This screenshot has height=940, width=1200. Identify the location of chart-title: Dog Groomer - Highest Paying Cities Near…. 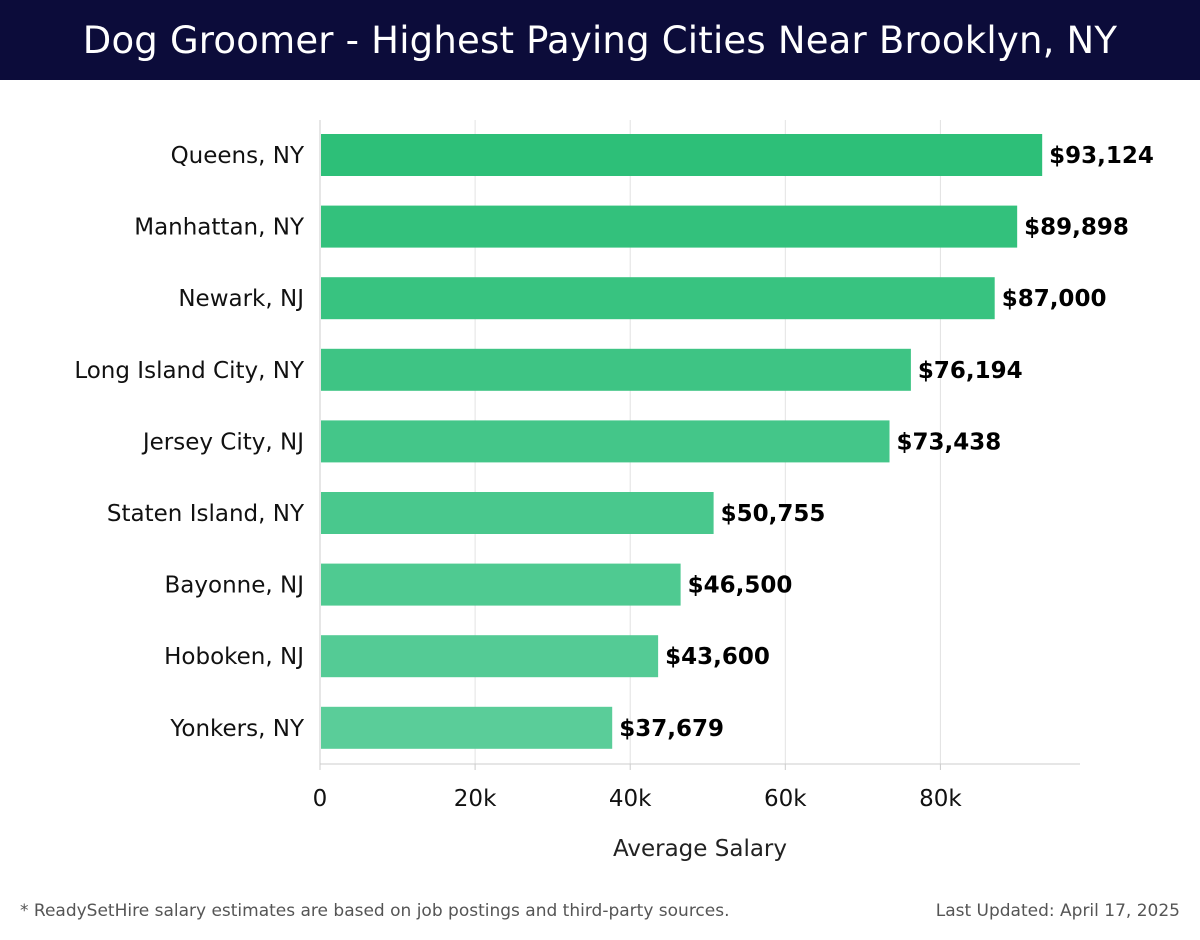
(600, 40).